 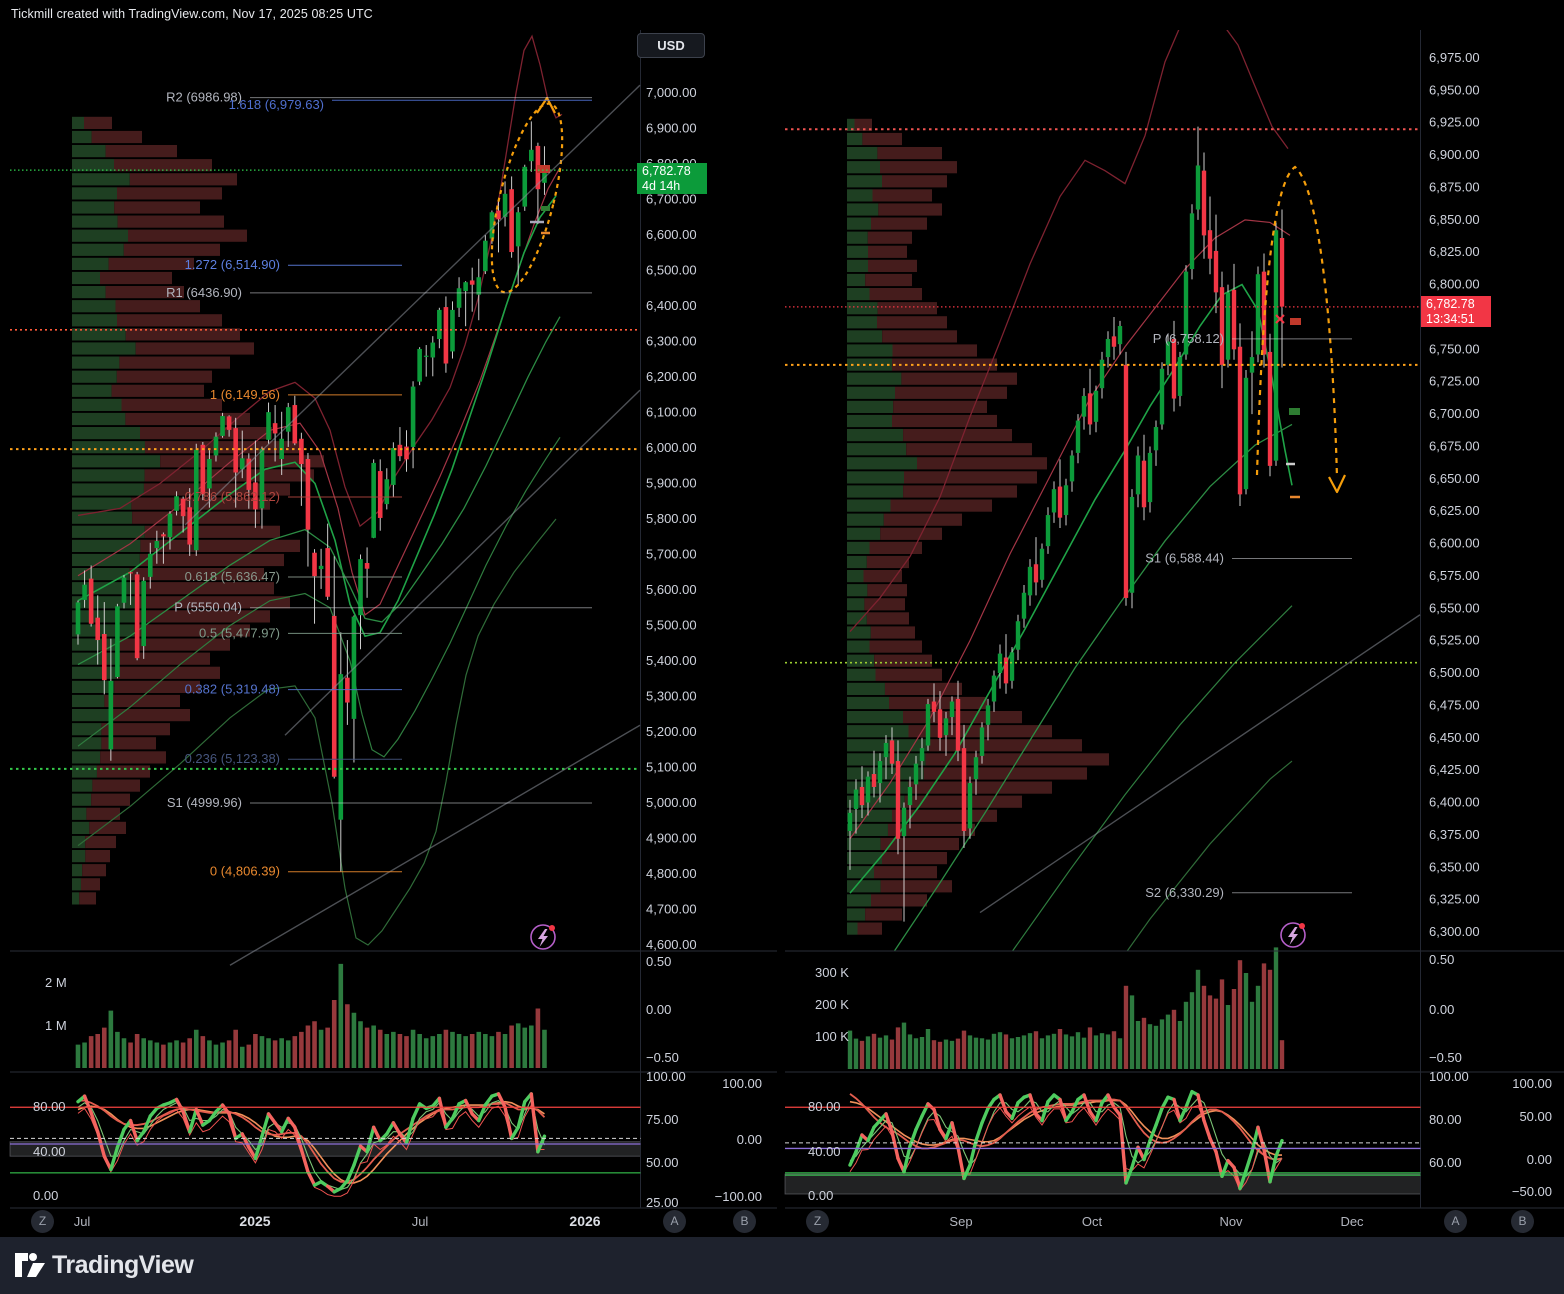 I want to click on fib-label: 0.786 (5,862.12), so click(x=232, y=496).